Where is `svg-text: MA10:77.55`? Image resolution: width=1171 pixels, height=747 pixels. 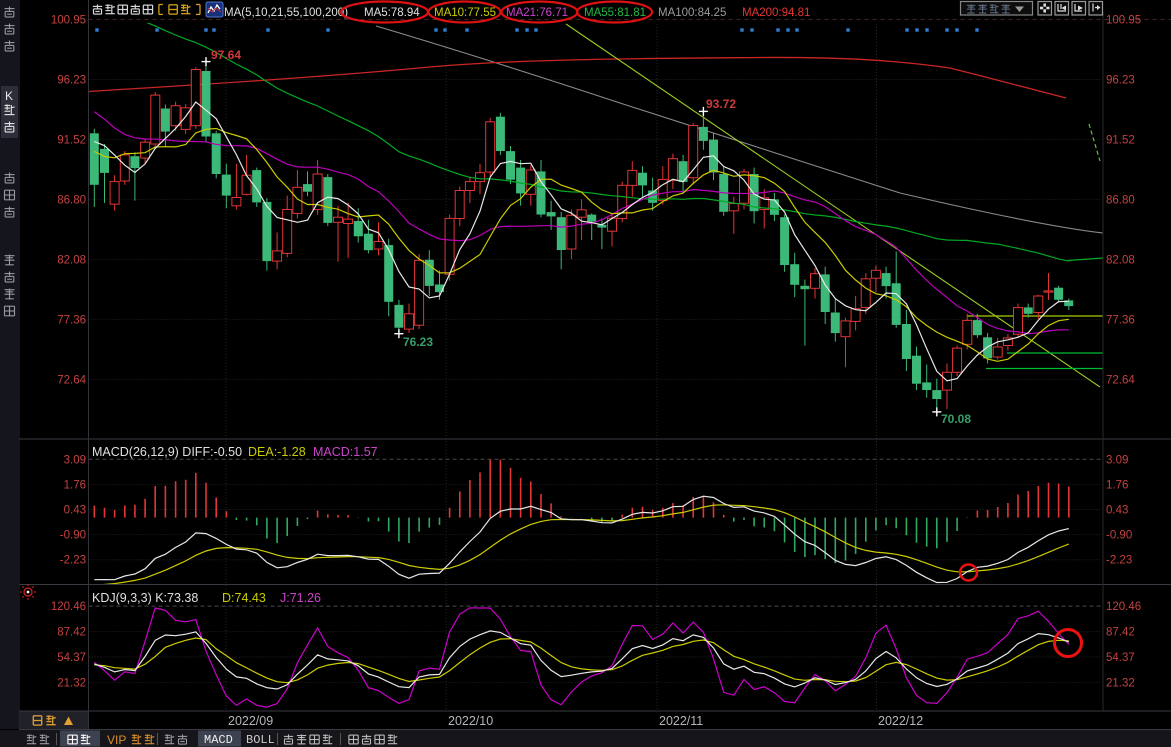 svg-text: MA10:77.55 is located at coordinates (465, 13).